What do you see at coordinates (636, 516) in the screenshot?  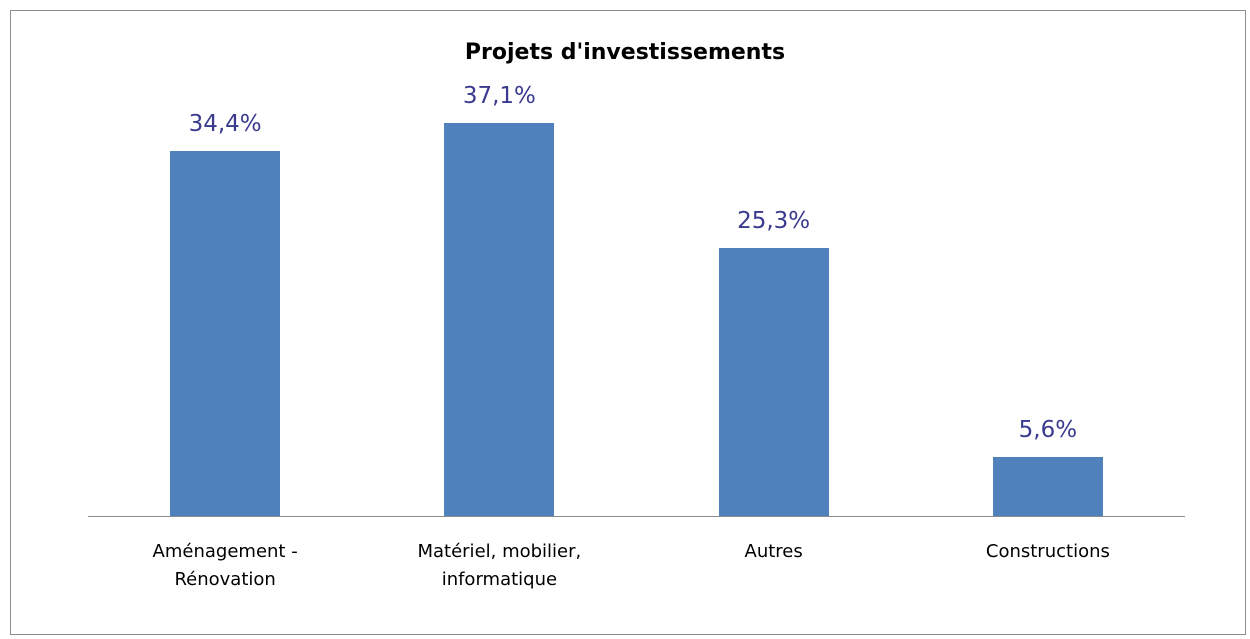 I see `x-axis` at bounding box center [636, 516].